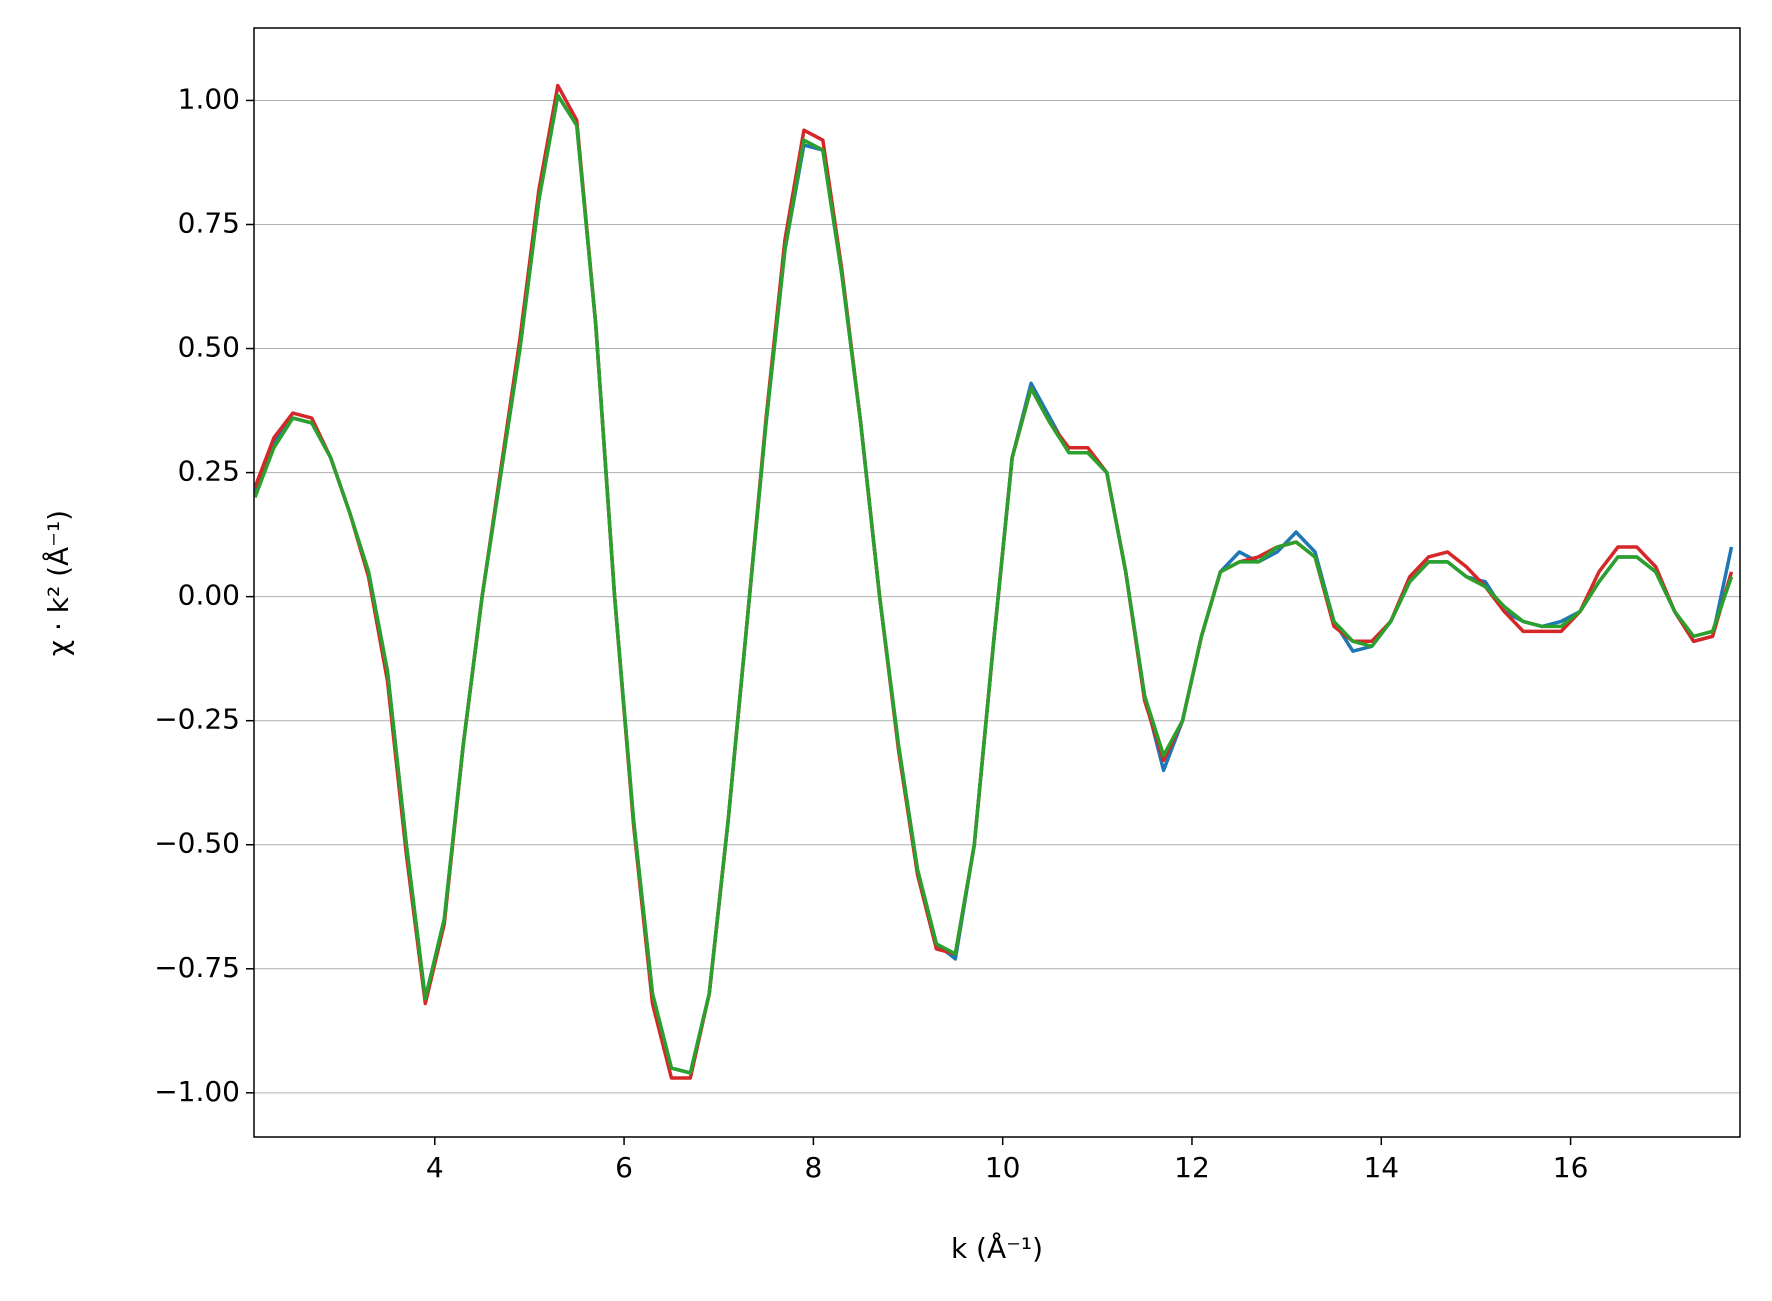  I want to click on x-tick-label: 12, so click(1192, 1167).